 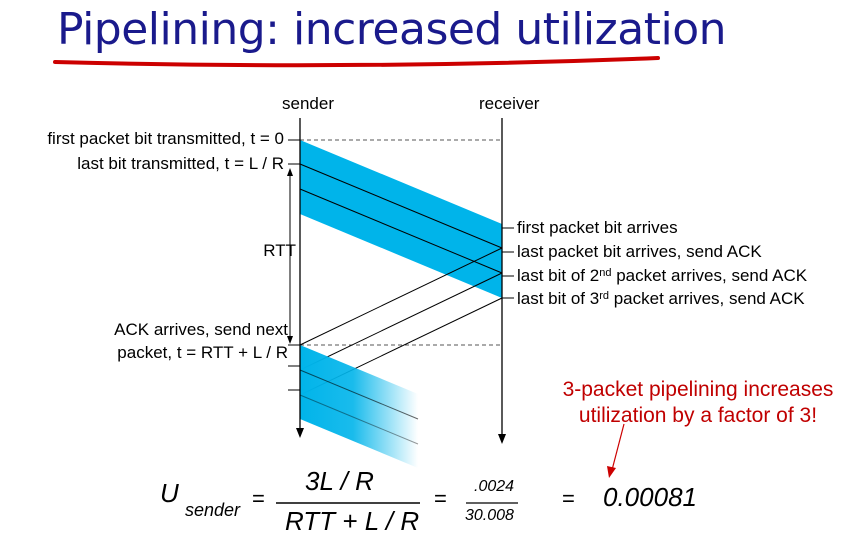 I want to click on formula-result: 0.00081, so click(x=650, y=497).